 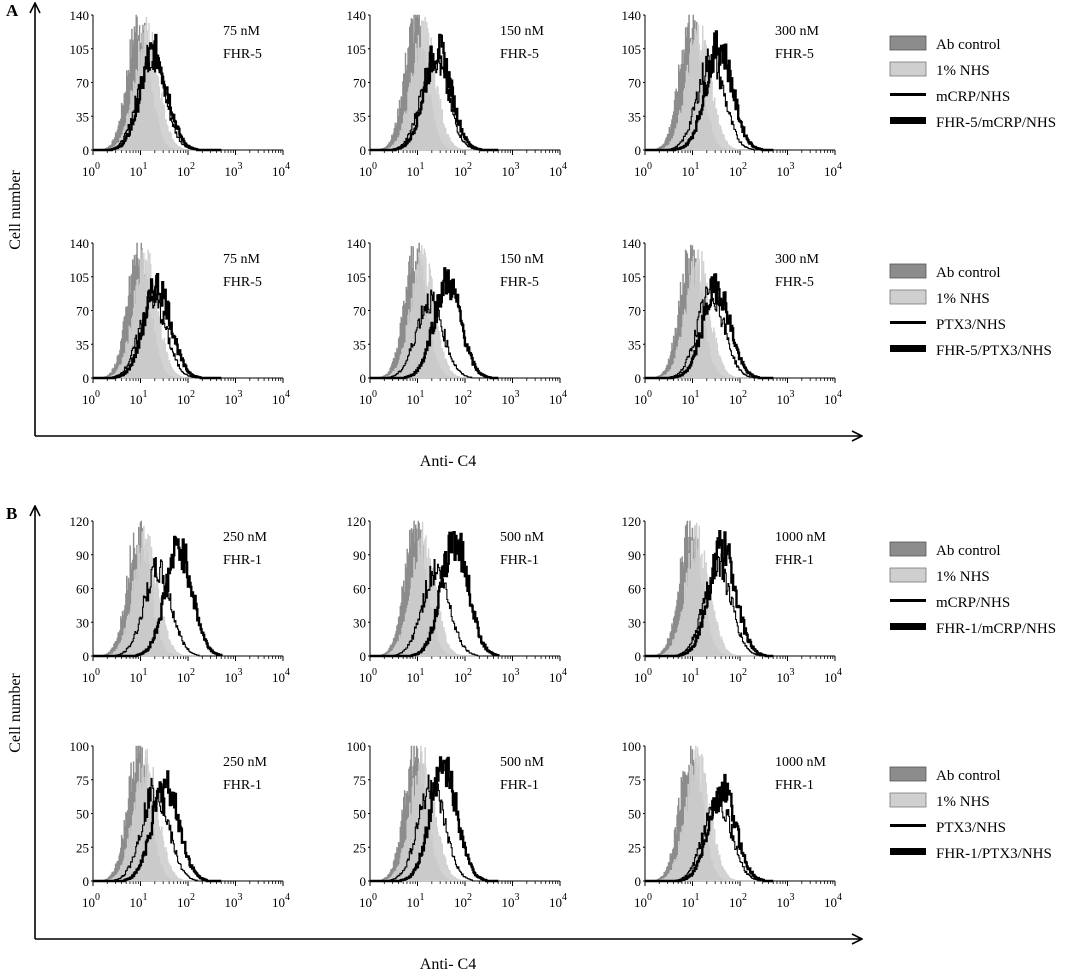 I want to click on legend: Ab control 1% NHS PTX3/NHS FHR-5/PTX3/NHS, so click(x=970, y=311).